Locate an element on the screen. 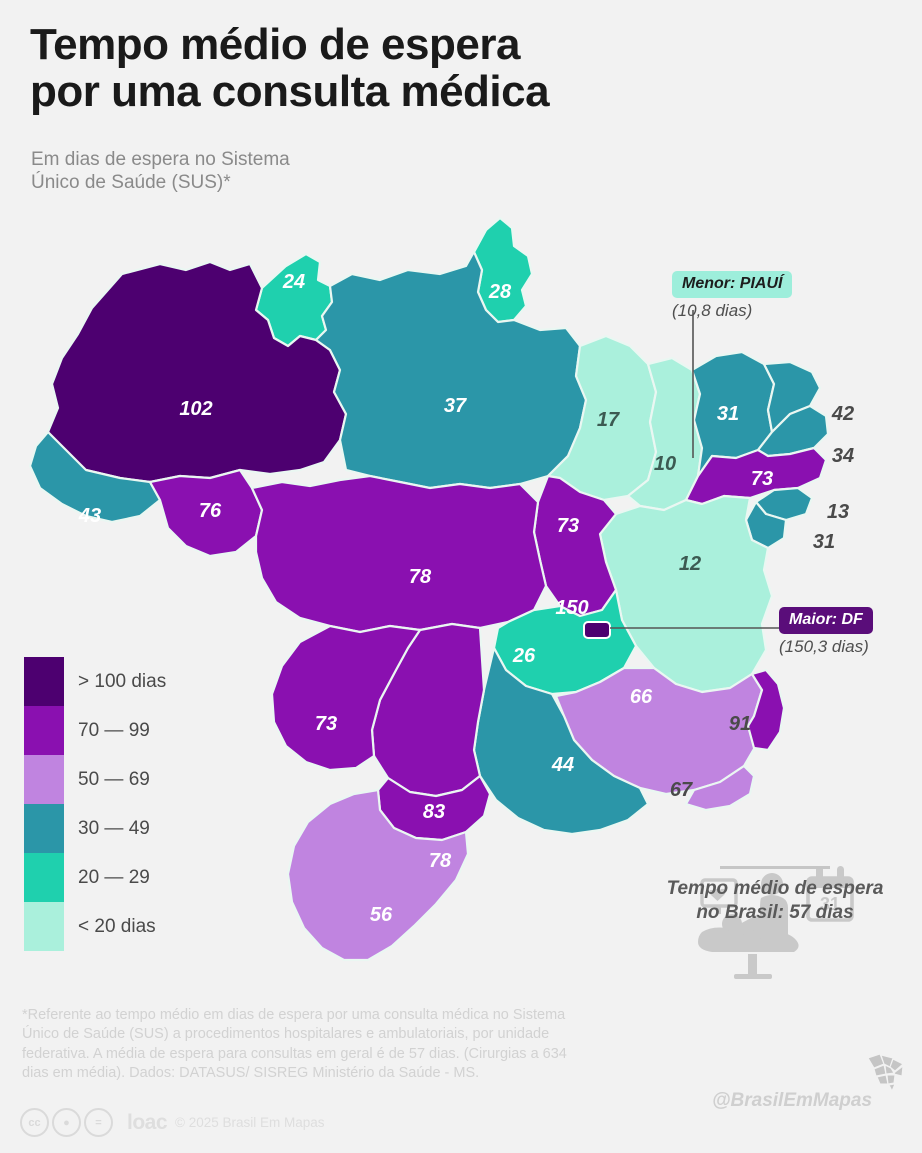 This screenshot has height=1153, width=922. legend-row: 20 — 29 is located at coordinates (109, 877).